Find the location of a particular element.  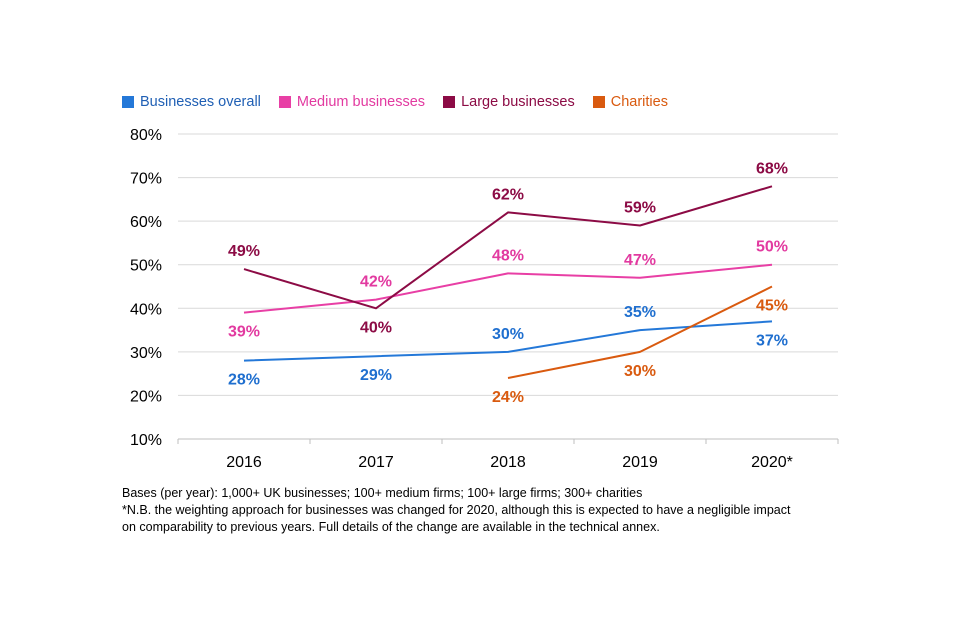

data-label: 49% is located at coordinates (244, 251).